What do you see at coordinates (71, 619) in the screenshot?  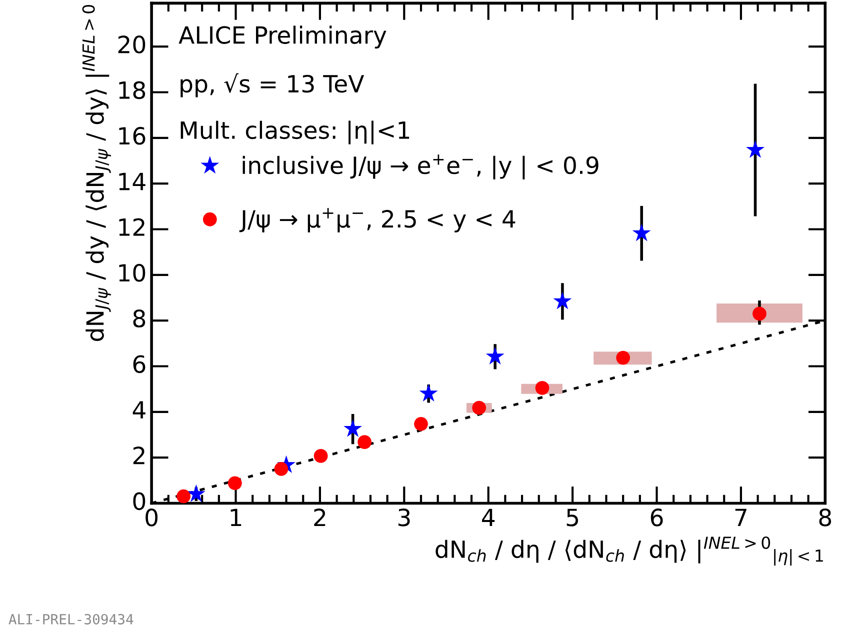 I see `text: ALI-PREL-309434` at bounding box center [71, 619].